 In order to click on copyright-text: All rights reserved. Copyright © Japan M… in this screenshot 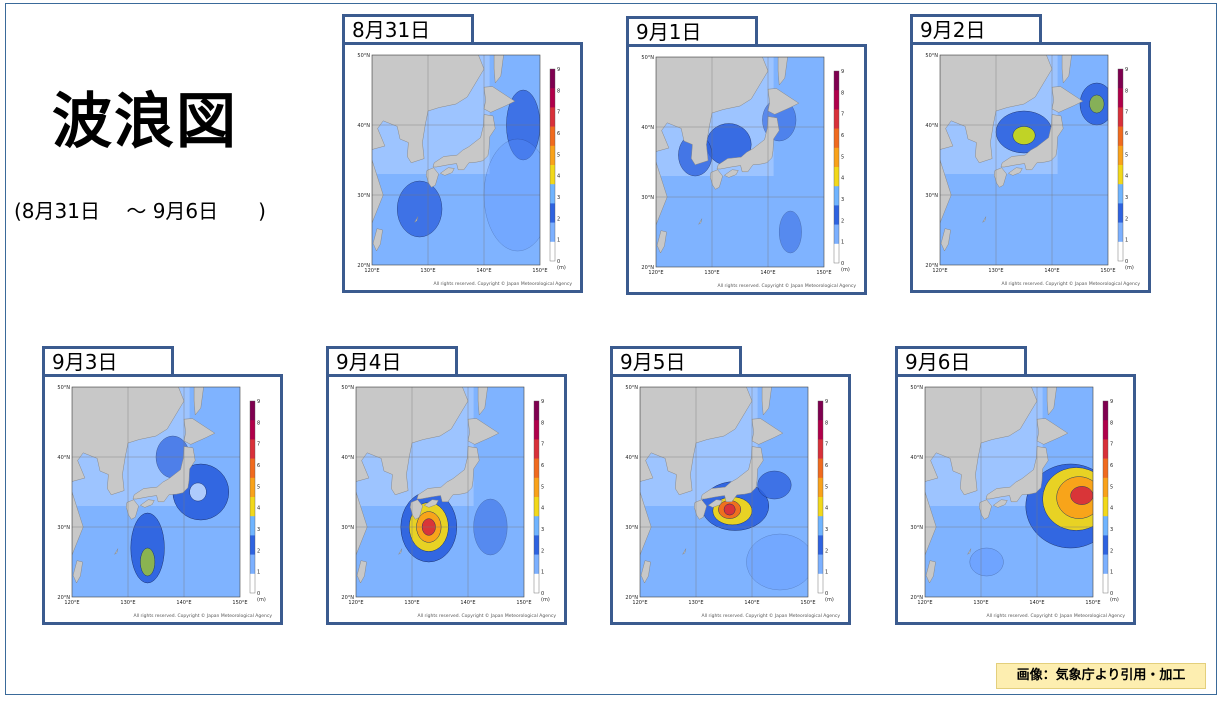, I will do `click(486, 616)`.